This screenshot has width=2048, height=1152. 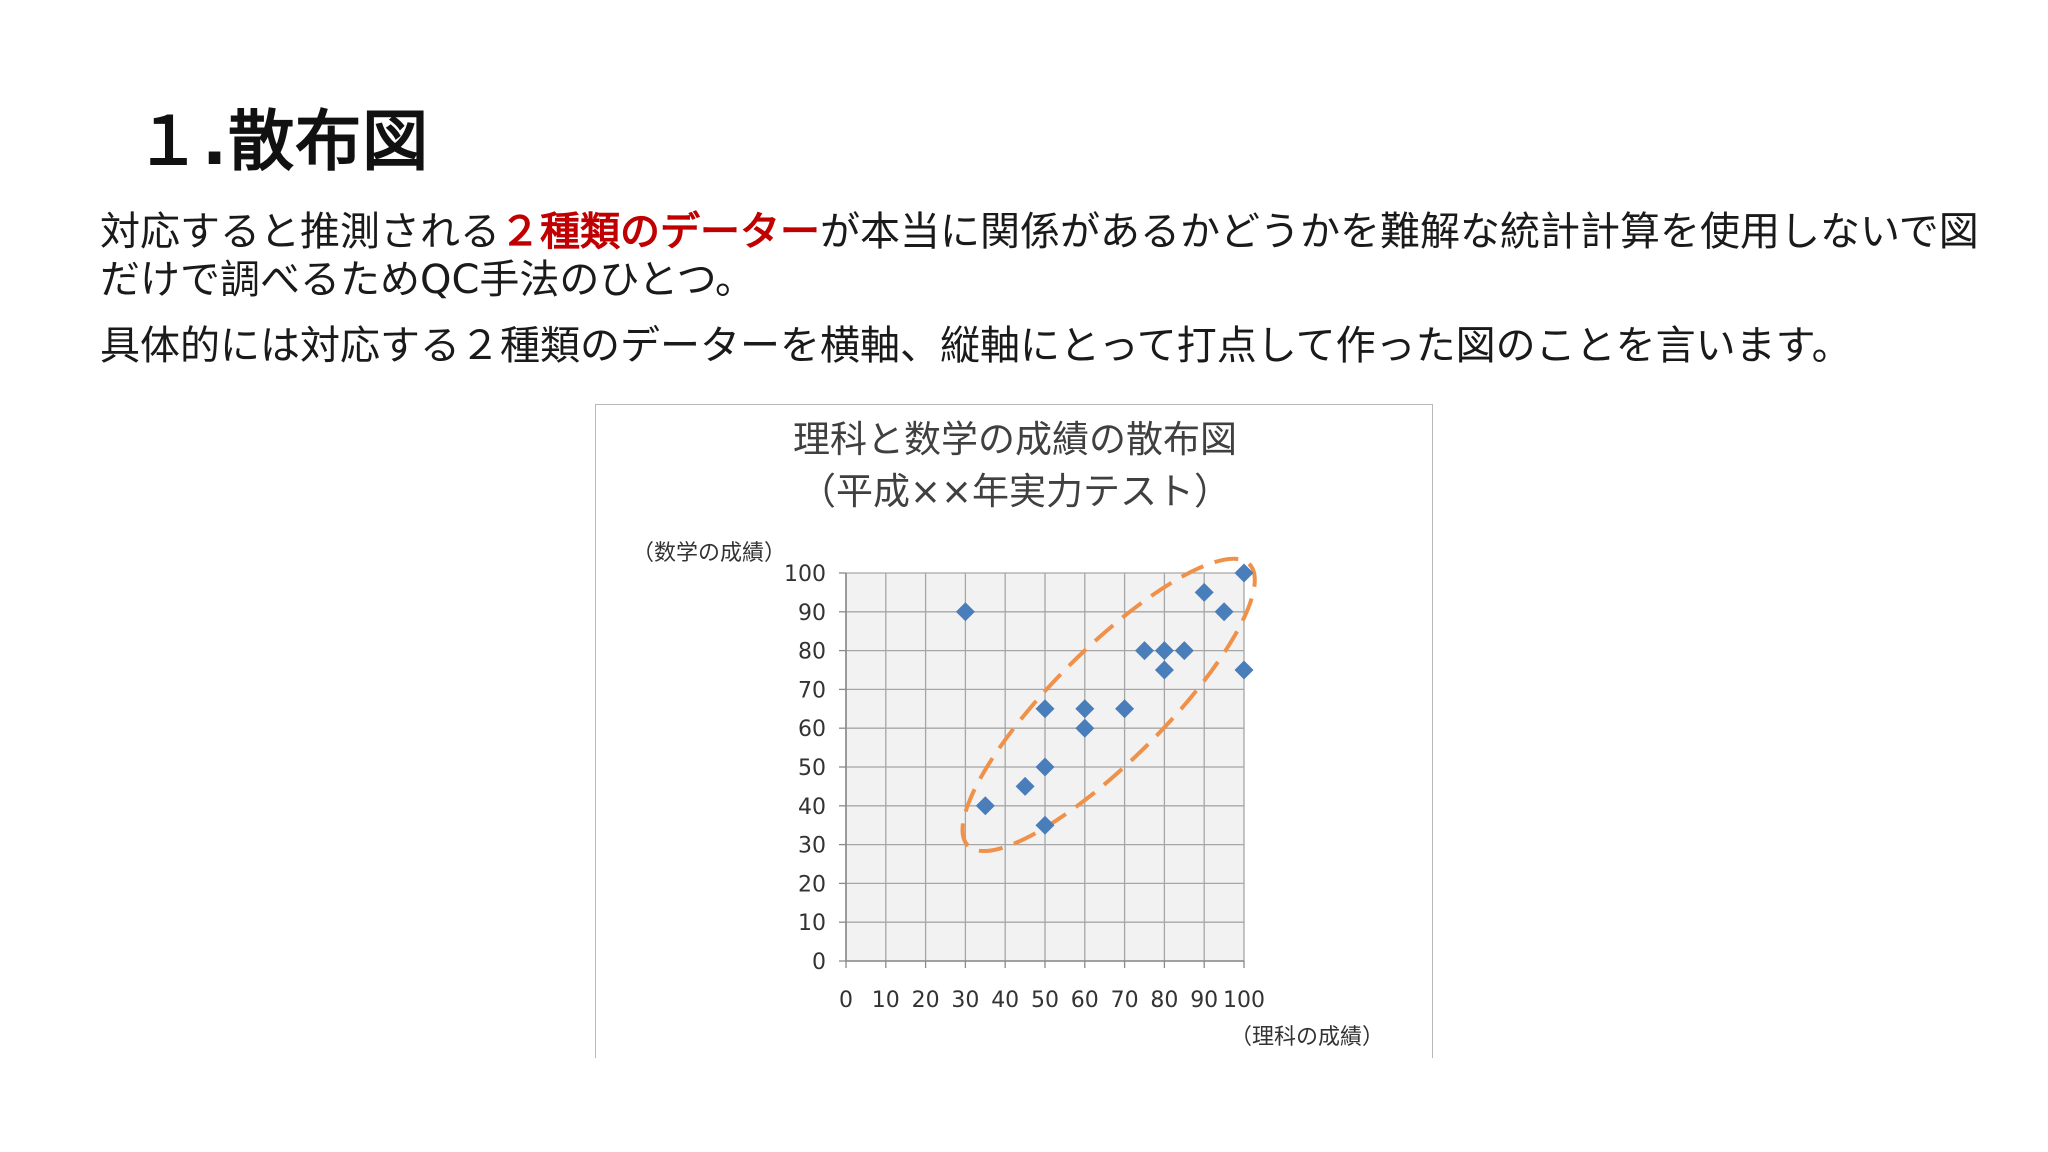 I want to click on y-tick-label: 60, so click(x=812, y=729).